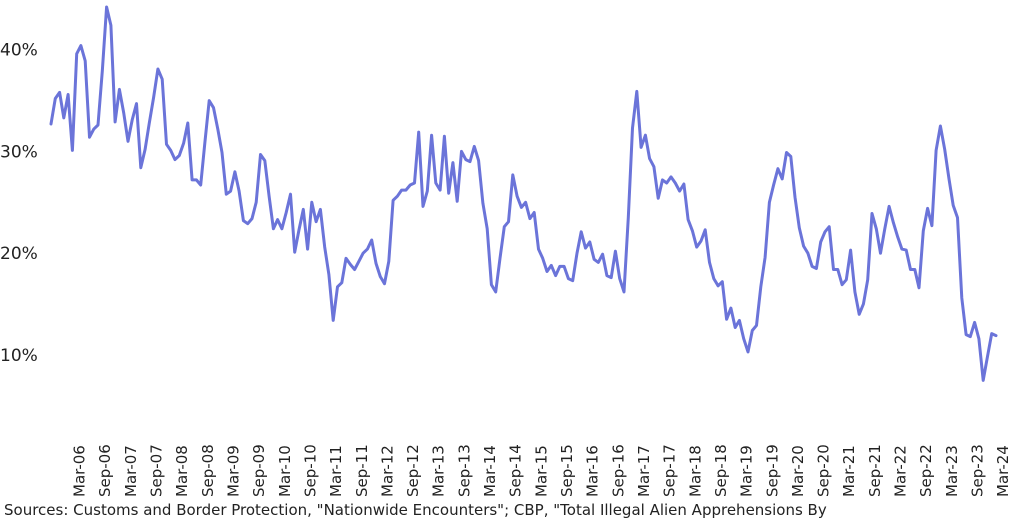 This screenshot has height=519, width=1024. Describe the element at coordinates (19, 254) in the screenshot. I see `y-tick-label: 20%` at that location.